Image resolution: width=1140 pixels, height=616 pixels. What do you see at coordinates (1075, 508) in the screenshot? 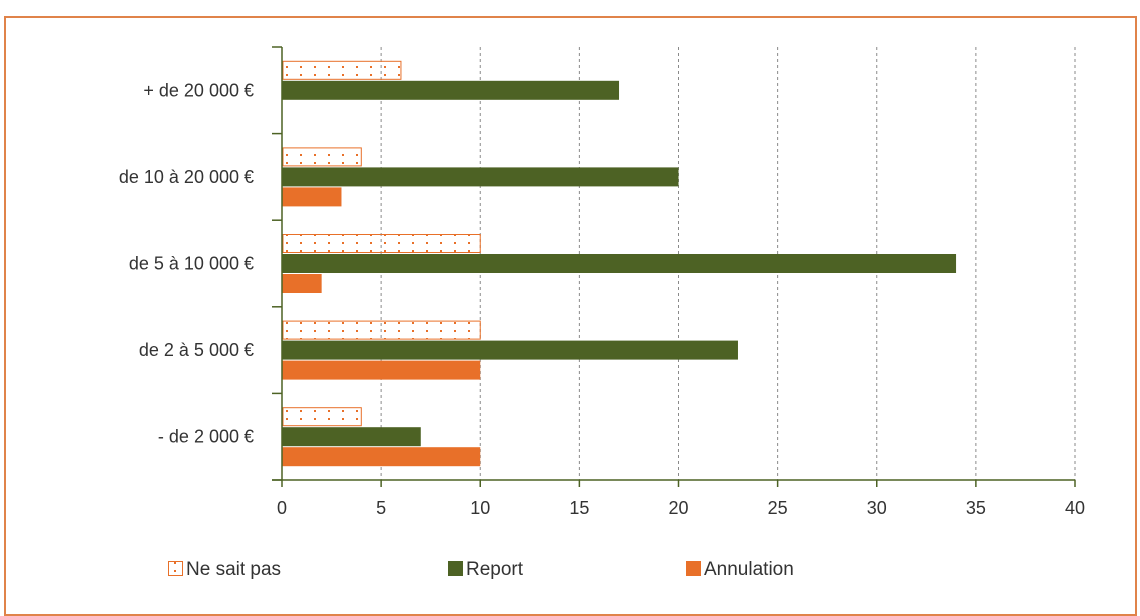
I see `x-tick-label: 40` at bounding box center [1075, 508].